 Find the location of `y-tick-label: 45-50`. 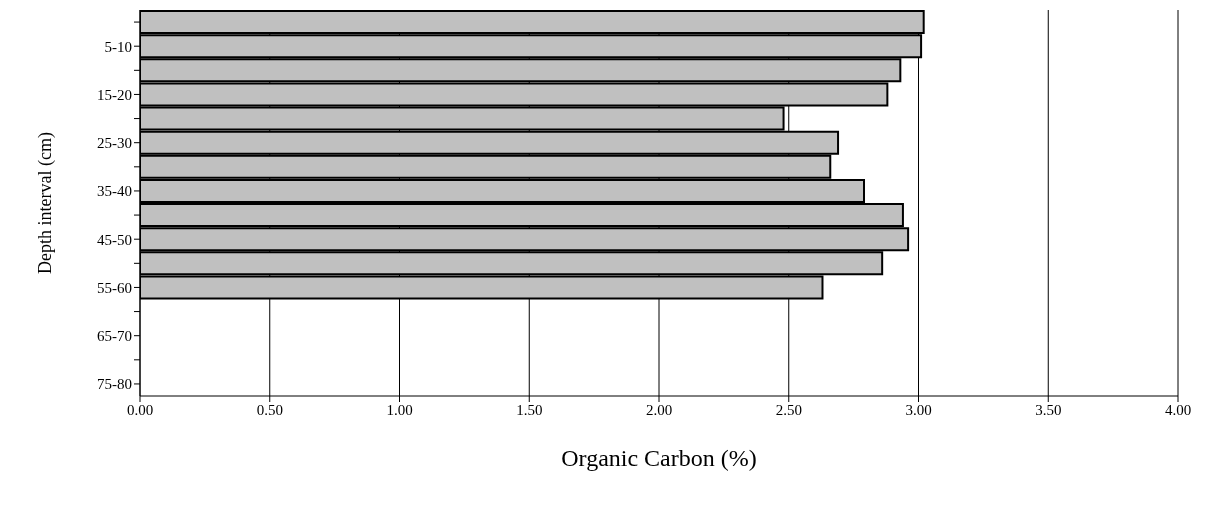

y-tick-label: 45-50 is located at coordinates (114, 239).